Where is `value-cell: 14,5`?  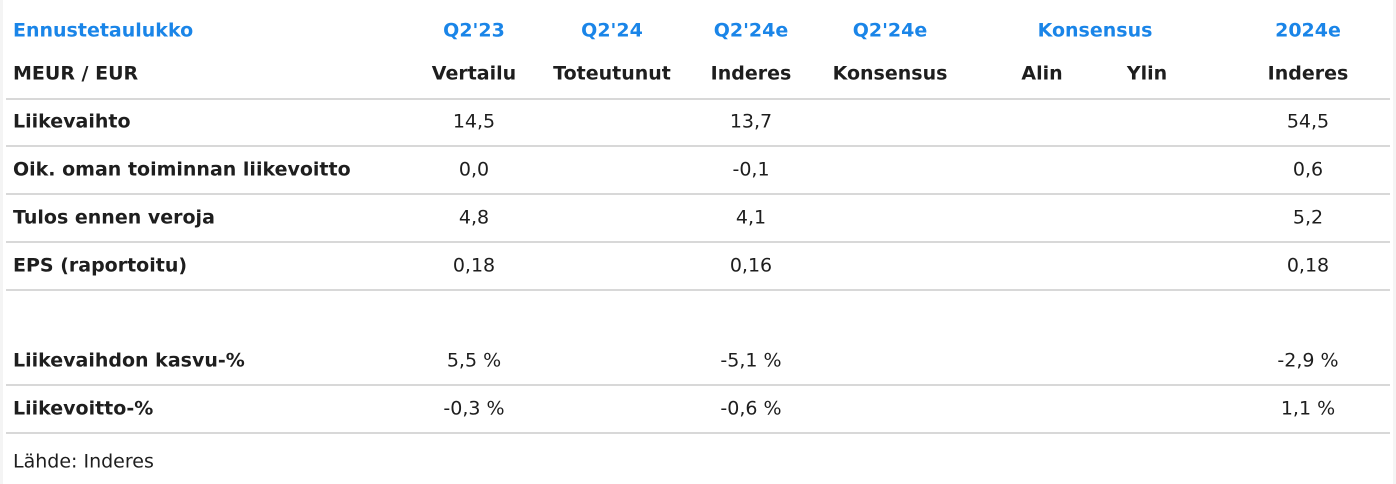
value-cell: 14,5 is located at coordinates (474, 121).